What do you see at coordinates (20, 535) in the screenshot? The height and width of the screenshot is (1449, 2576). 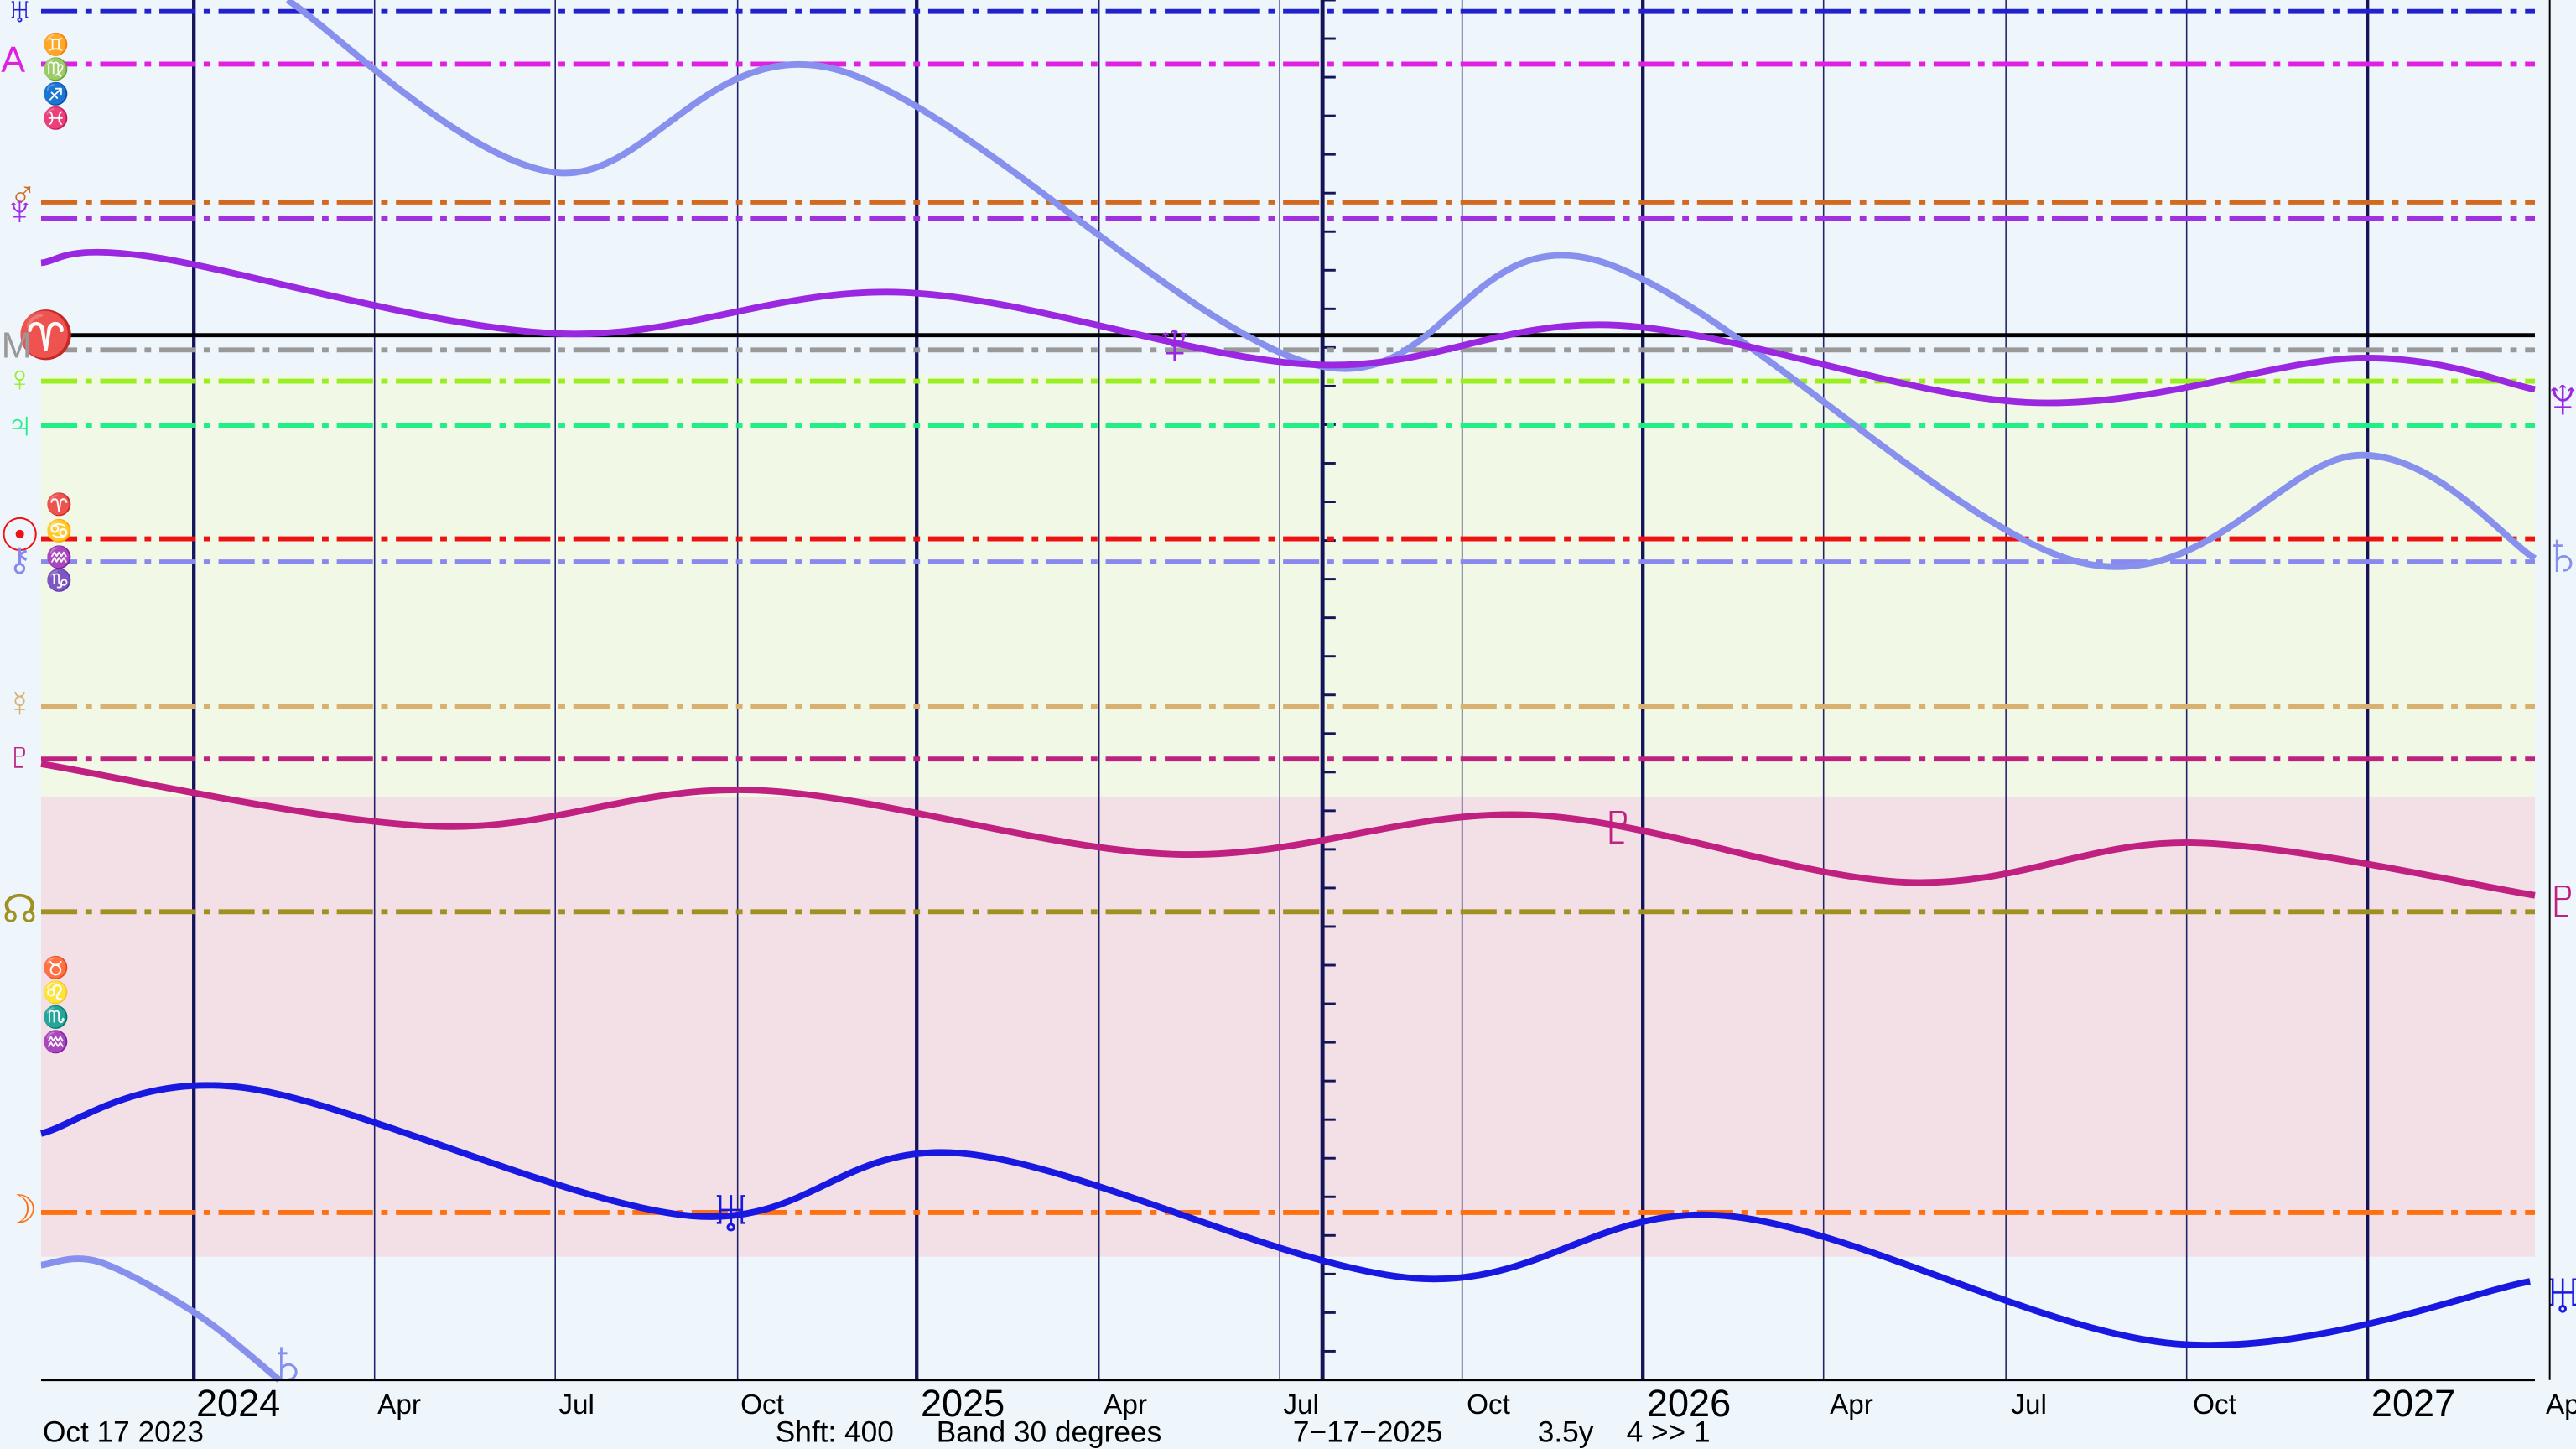 I see `left-glyph: ☉` at bounding box center [20, 535].